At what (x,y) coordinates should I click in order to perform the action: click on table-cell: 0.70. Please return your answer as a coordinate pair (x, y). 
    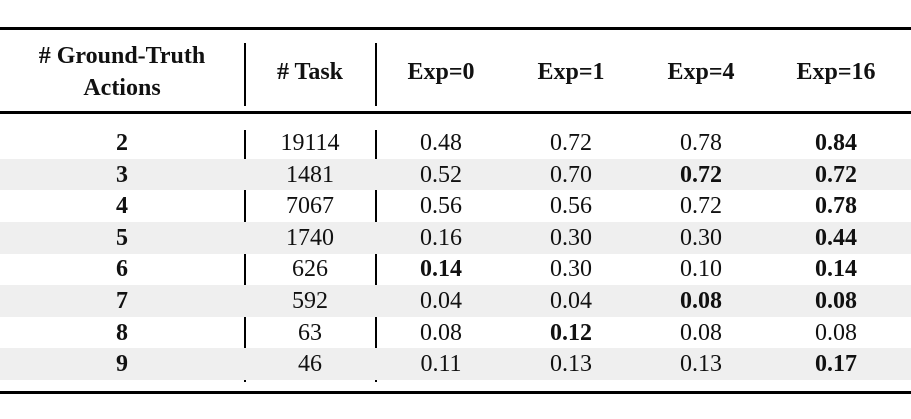
    Looking at the image, I should click on (571, 174).